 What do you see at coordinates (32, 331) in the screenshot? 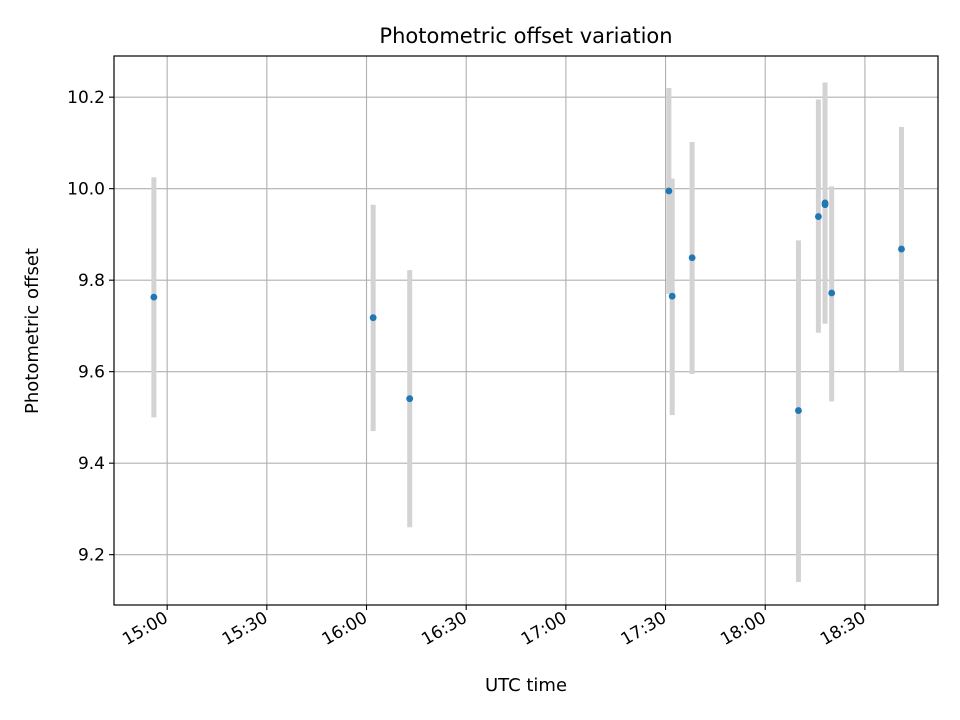
I see `y-axis-label: Photometric offset` at bounding box center [32, 331].